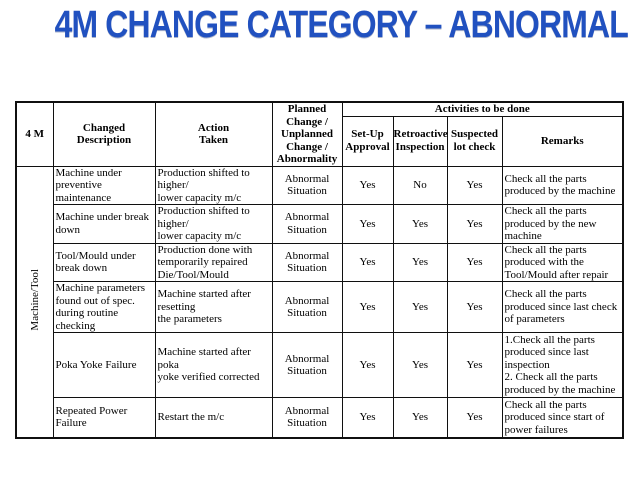 The image size is (638, 478). What do you see at coordinates (104, 365) in the screenshot?
I see `cell-changed-description: Poka Yoke Failure` at bounding box center [104, 365].